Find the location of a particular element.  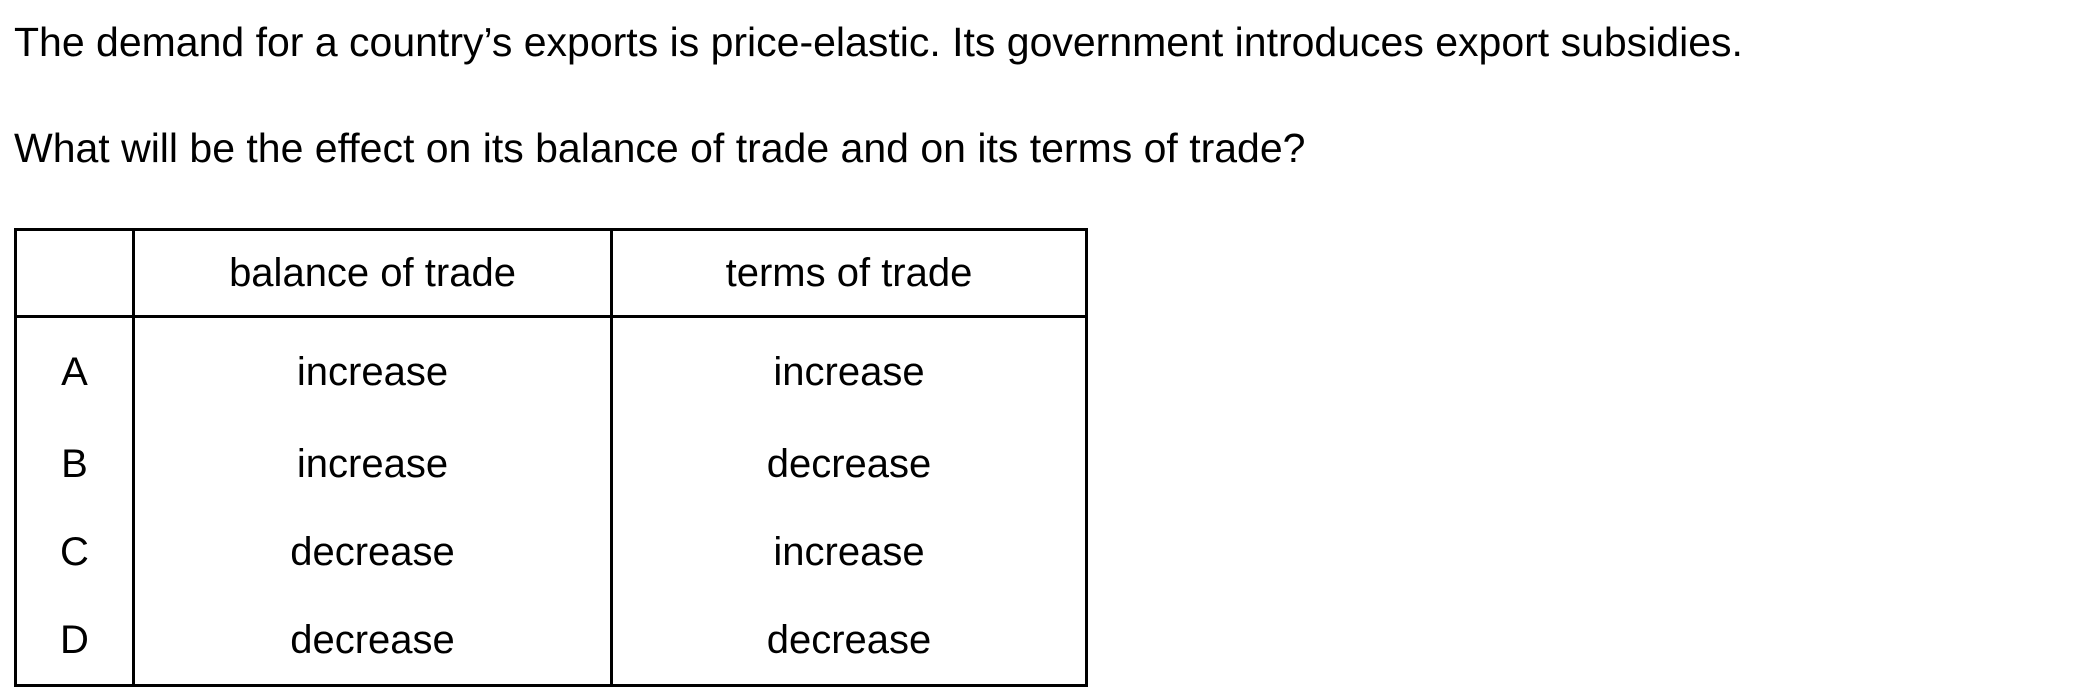

table-row-a: A increase increase is located at coordinates (551, 369).